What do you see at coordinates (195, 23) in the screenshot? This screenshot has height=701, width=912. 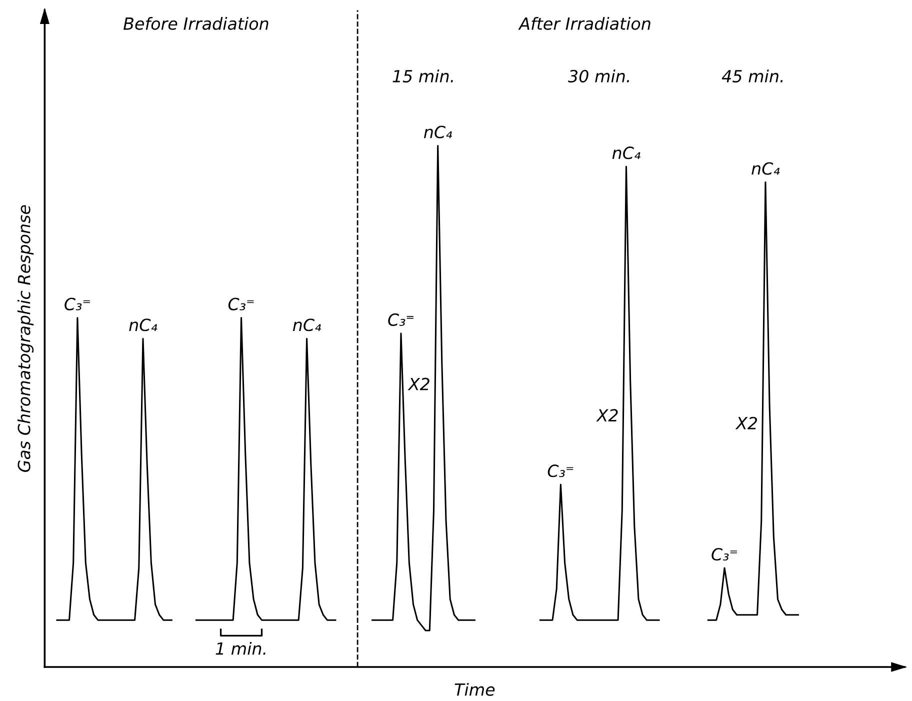 I see `text: Before Irradiation` at bounding box center [195, 23].